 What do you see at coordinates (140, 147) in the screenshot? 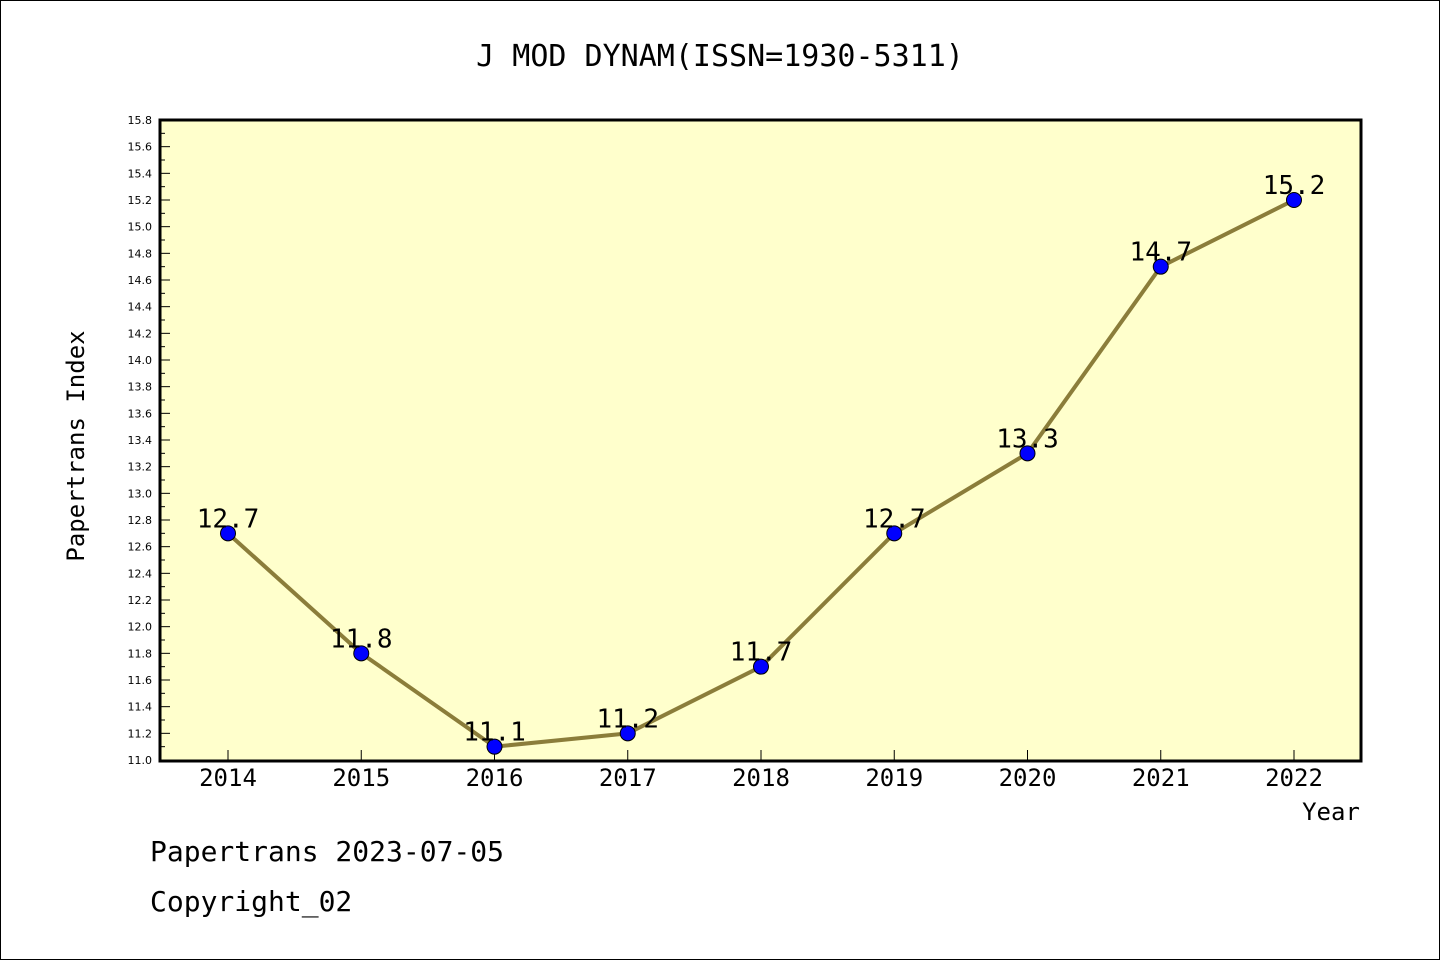
I see `y-tick-label: 15.6` at bounding box center [140, 147].